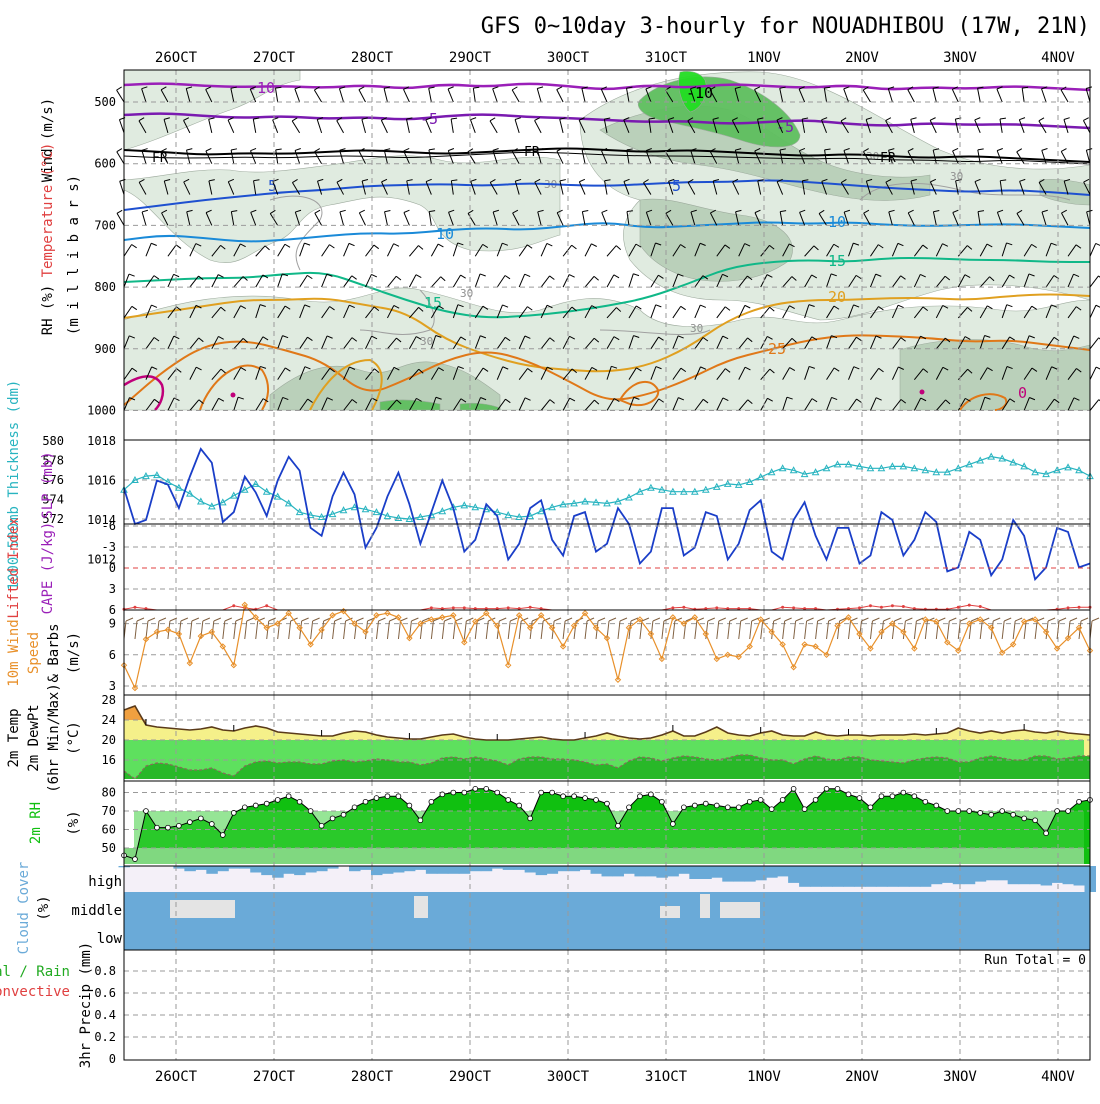 The image size is (1100, 1104). What do you see at coordinates (35, 992) in the screenshot?
I see `precip-ylabel-b: Convective` at bounding box center [35, 992].